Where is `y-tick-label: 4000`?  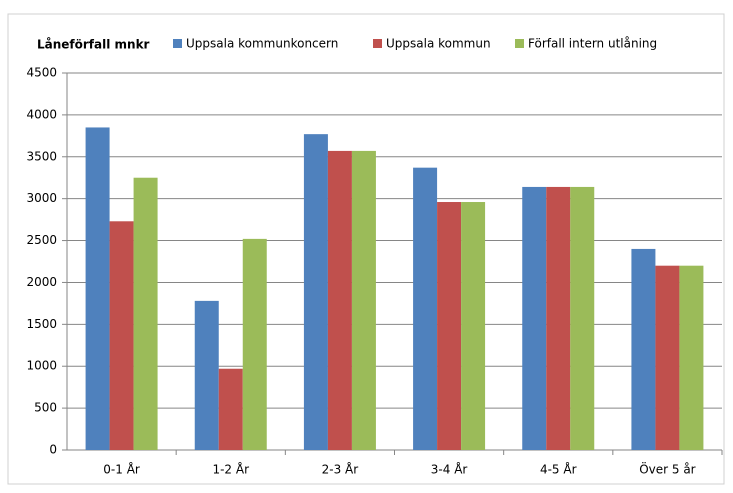
y-tick-label: 4000 is located at coordinates (41, 114).